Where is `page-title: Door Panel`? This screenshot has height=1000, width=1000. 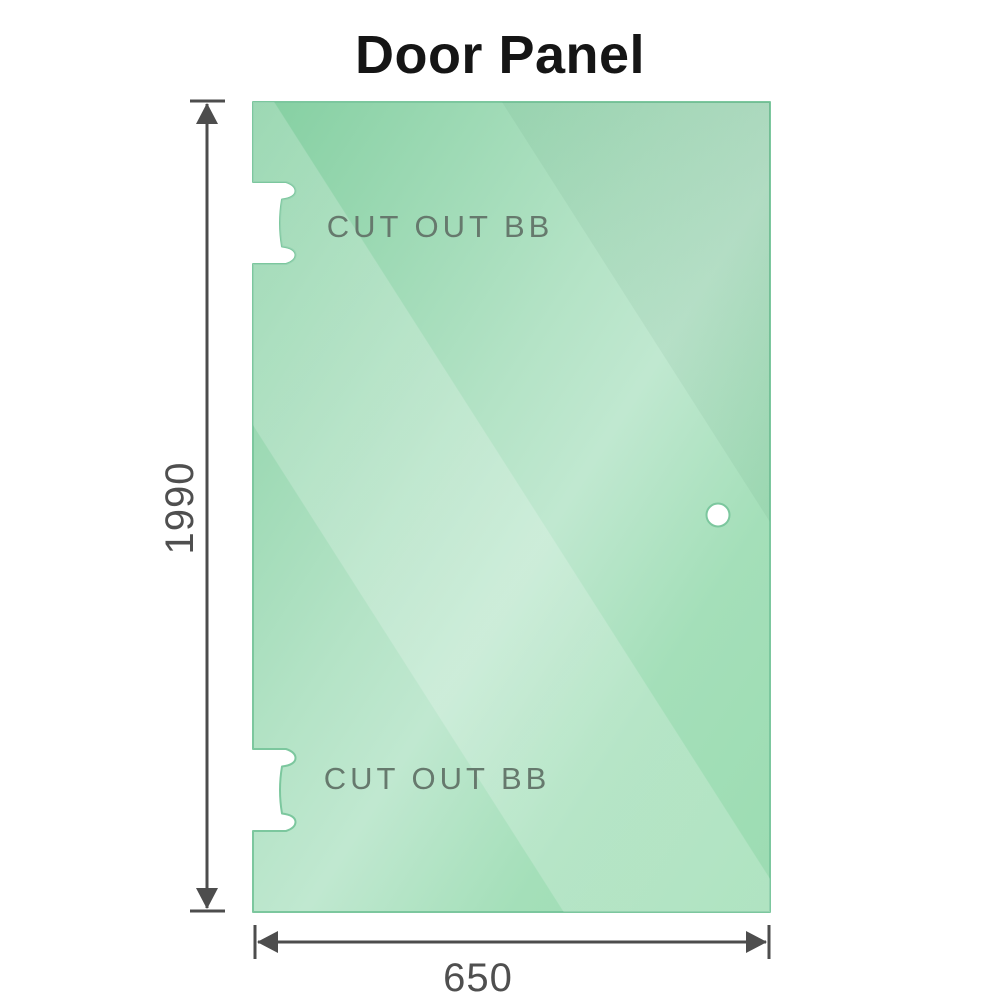 page-title: Door Panel is located at coordinates (500, 55).